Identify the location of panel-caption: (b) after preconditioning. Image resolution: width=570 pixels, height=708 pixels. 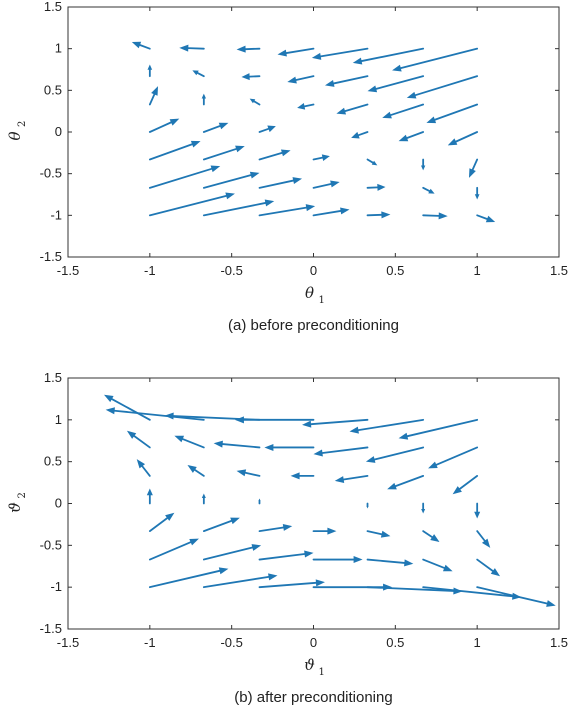
(313, 697).